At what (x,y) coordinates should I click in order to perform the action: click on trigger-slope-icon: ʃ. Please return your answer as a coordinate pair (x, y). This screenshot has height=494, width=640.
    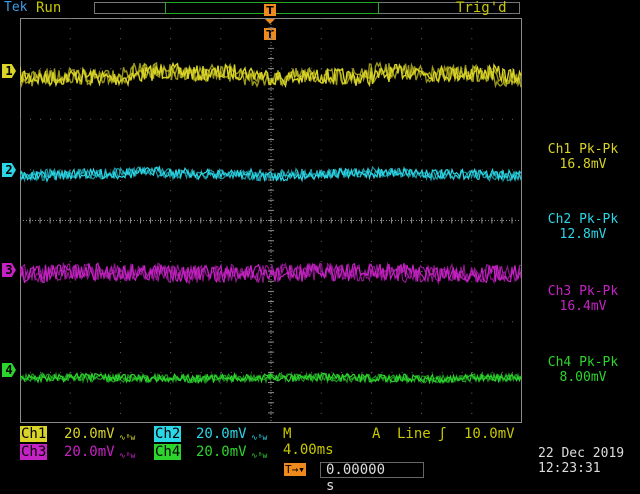
    Looking at the image, I should click on (442, 434).